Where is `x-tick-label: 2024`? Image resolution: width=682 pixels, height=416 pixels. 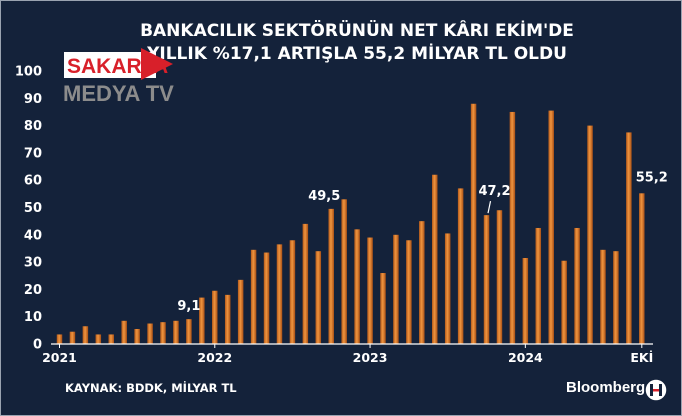 x-tick-label: 2024 is located at coordinates (525, 357).